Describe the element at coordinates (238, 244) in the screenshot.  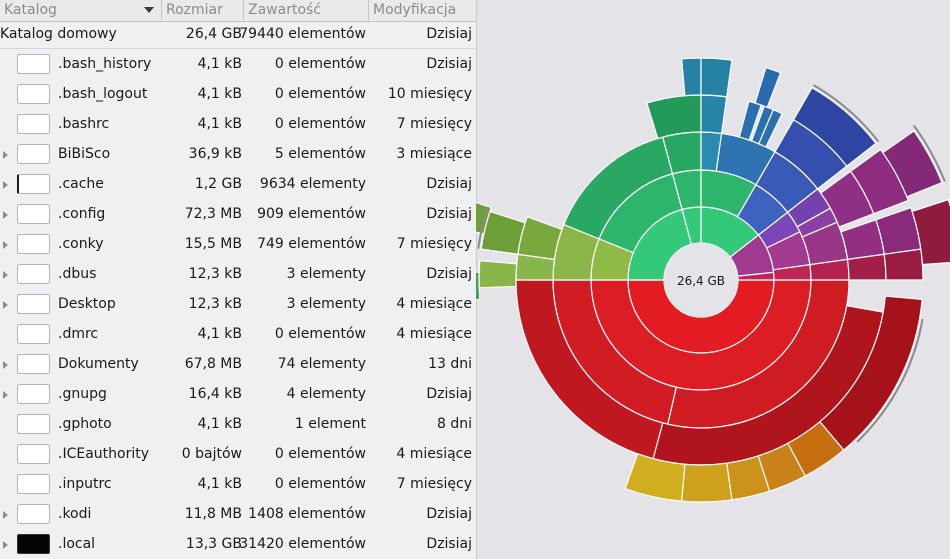
I see `file-row: .conky 15,5 MB 749 elementów 7 miesięcy` at that location.